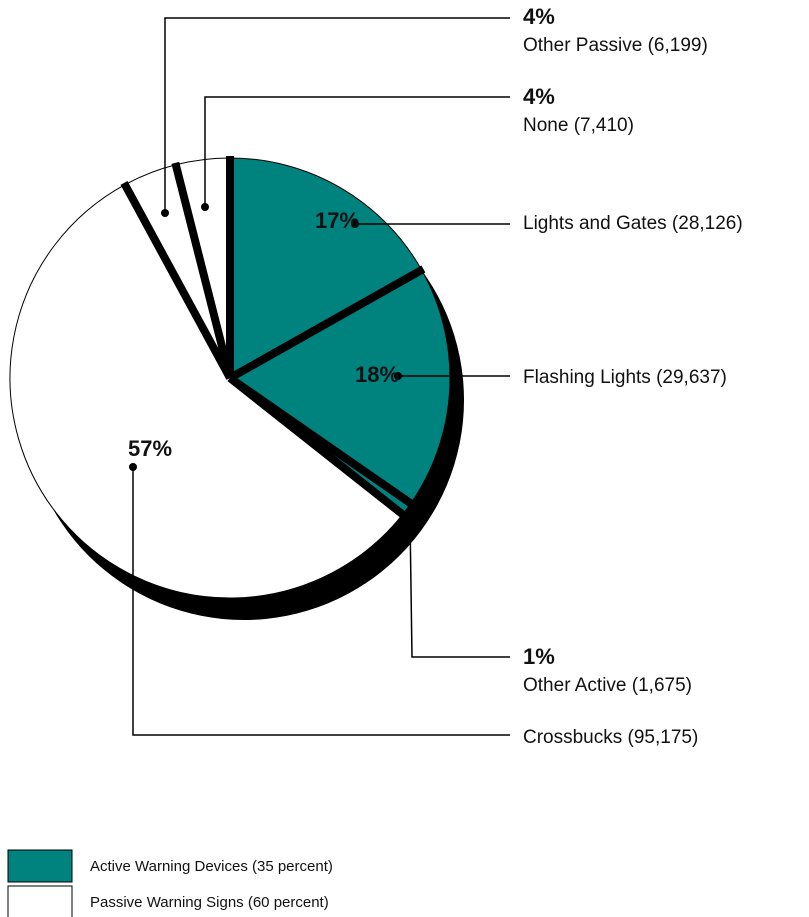 This screenshot has width=809, height=917. What do you see at coordinates (615, 45) in the screenshot?
I see `slice-label: Other Passive (6,199)` at bounding box center [615, 45].